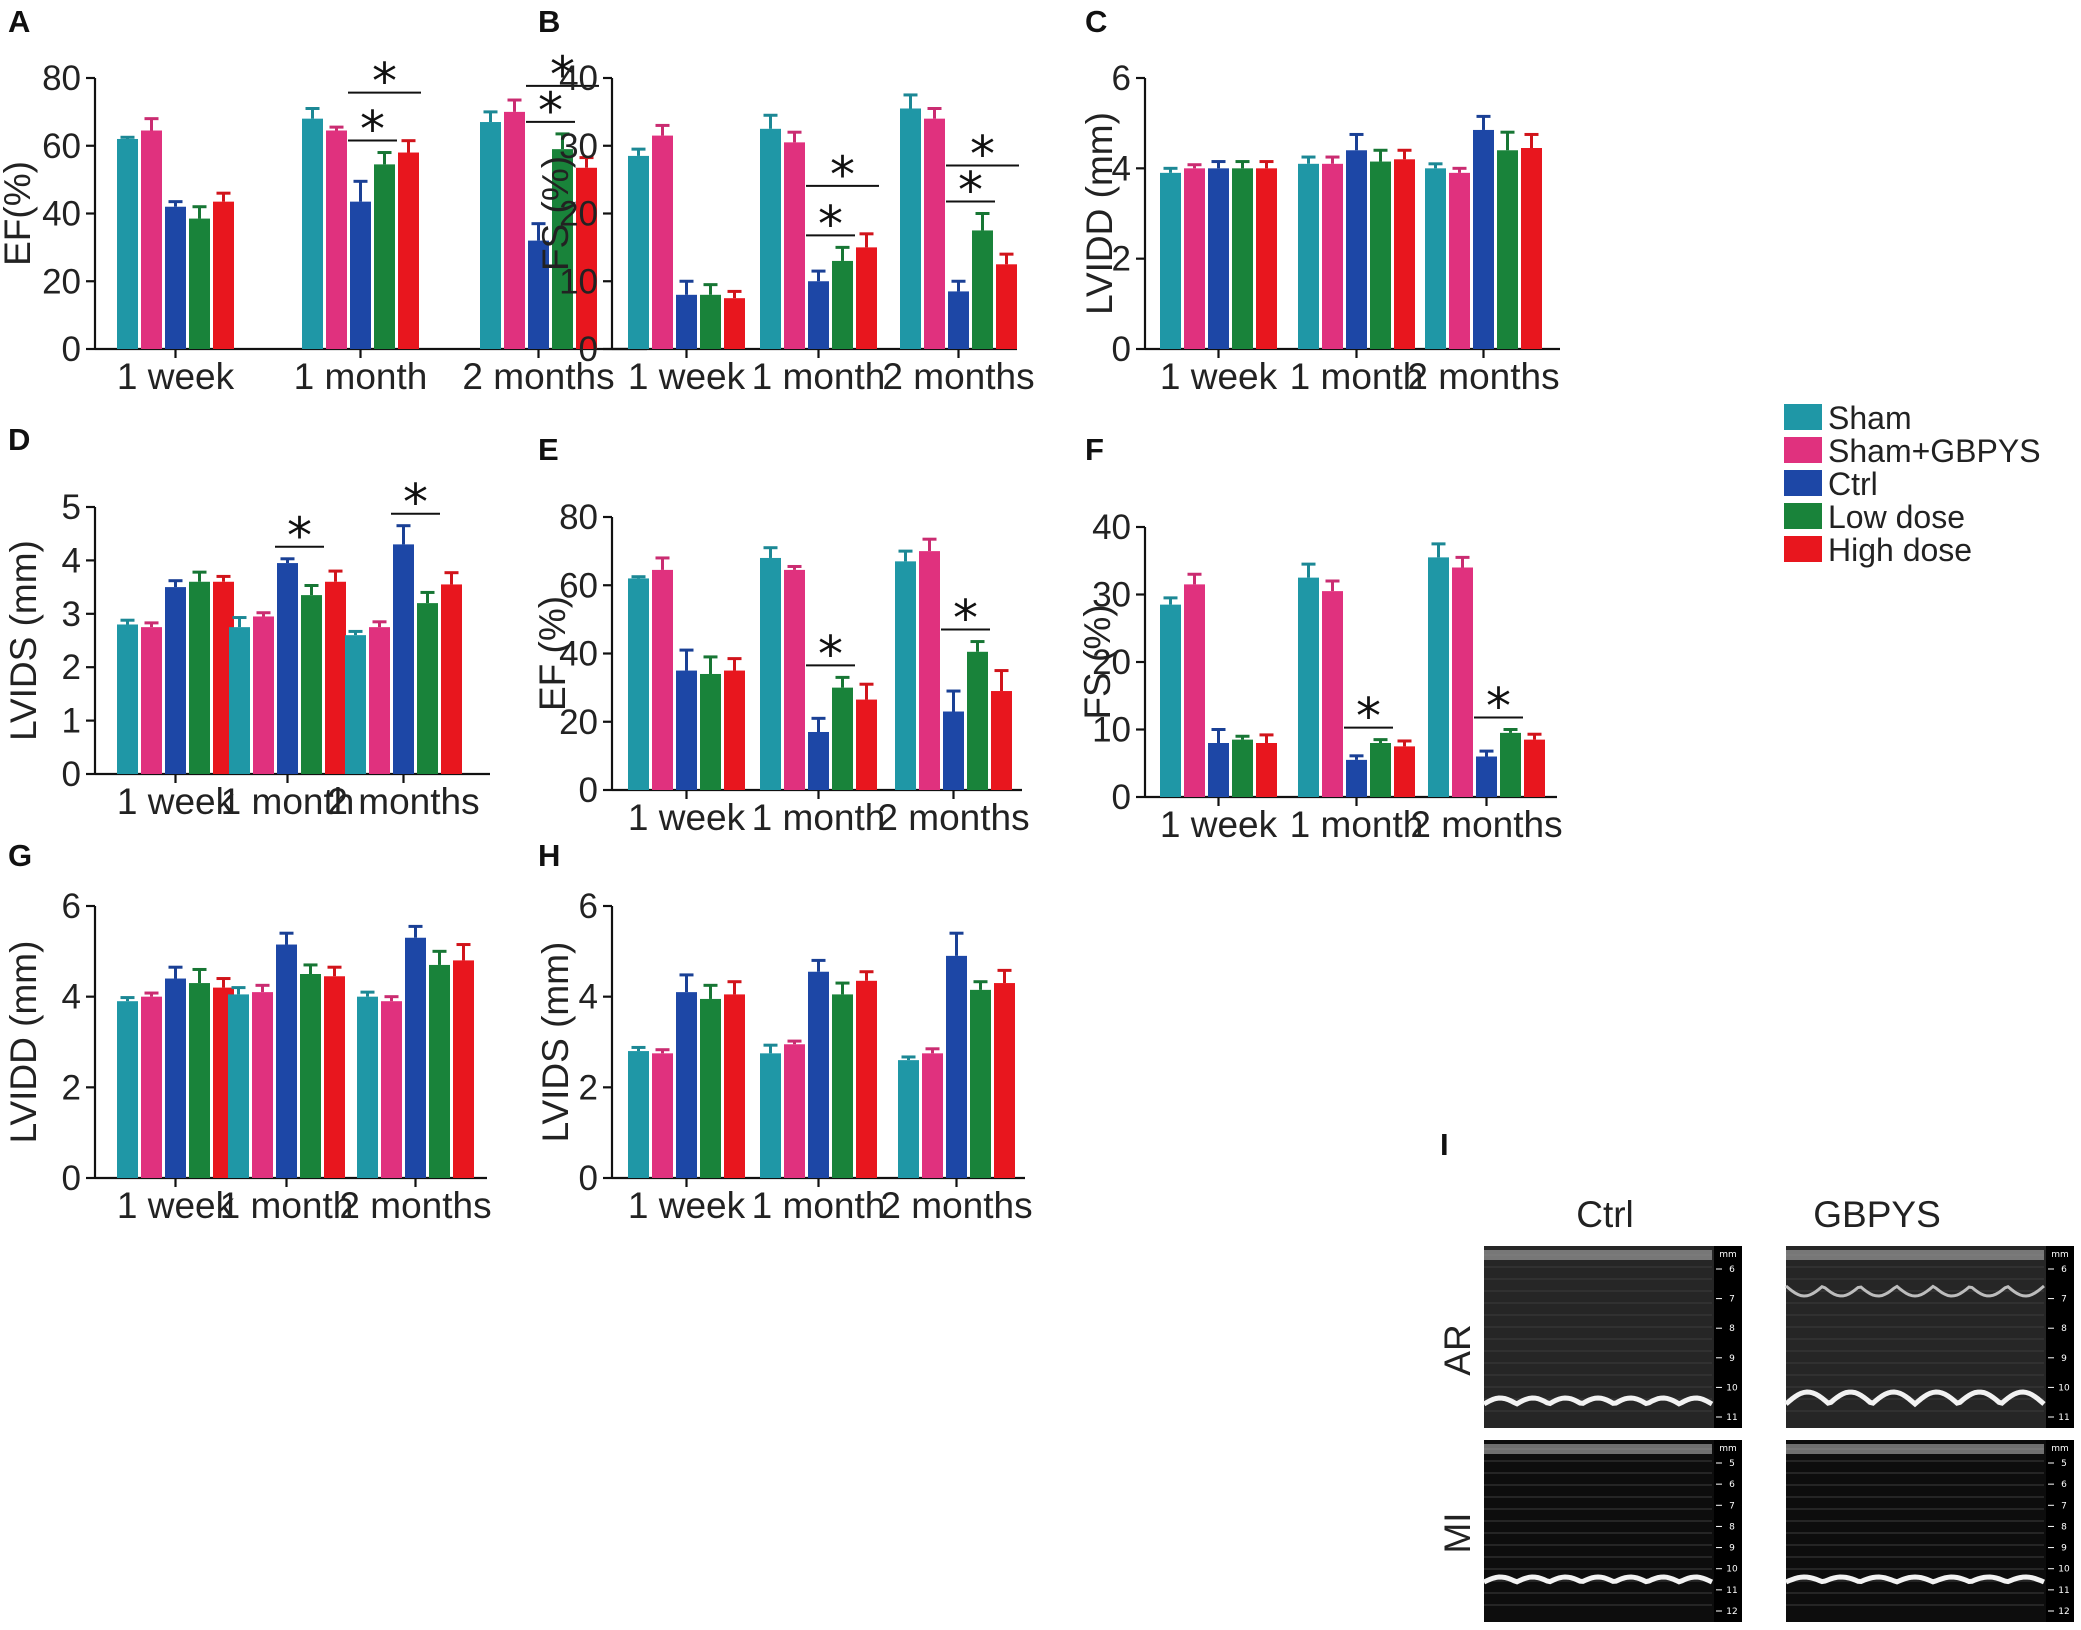 The height and width of the screenshot is (1630, 2081). Describe the element at coordinates (662, 1115) in the screenshot. I see `bar-h-sham-gbpys-1-week` at that location.